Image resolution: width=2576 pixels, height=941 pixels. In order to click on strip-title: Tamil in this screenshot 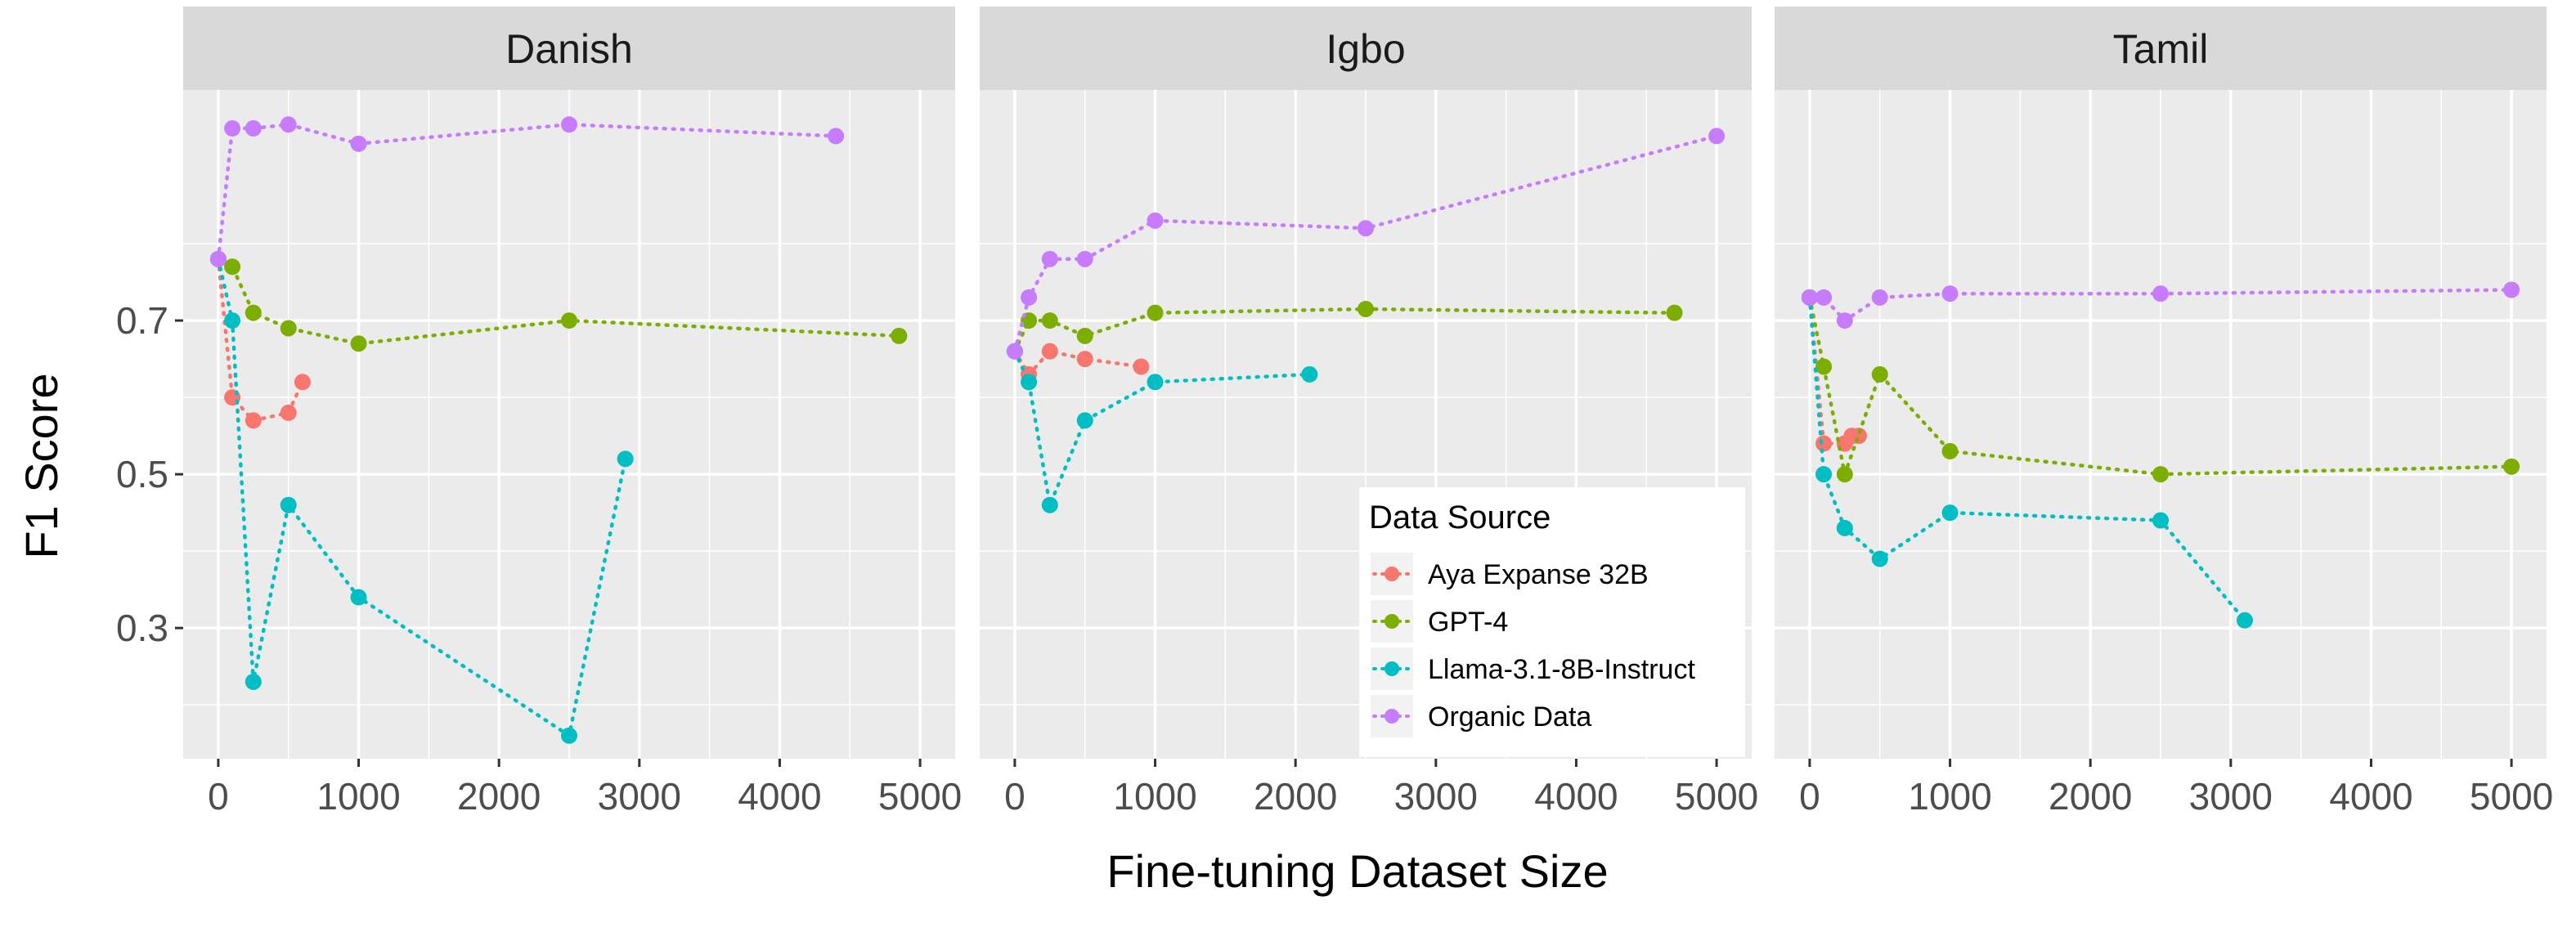, I will do `click(2161, 49)`.